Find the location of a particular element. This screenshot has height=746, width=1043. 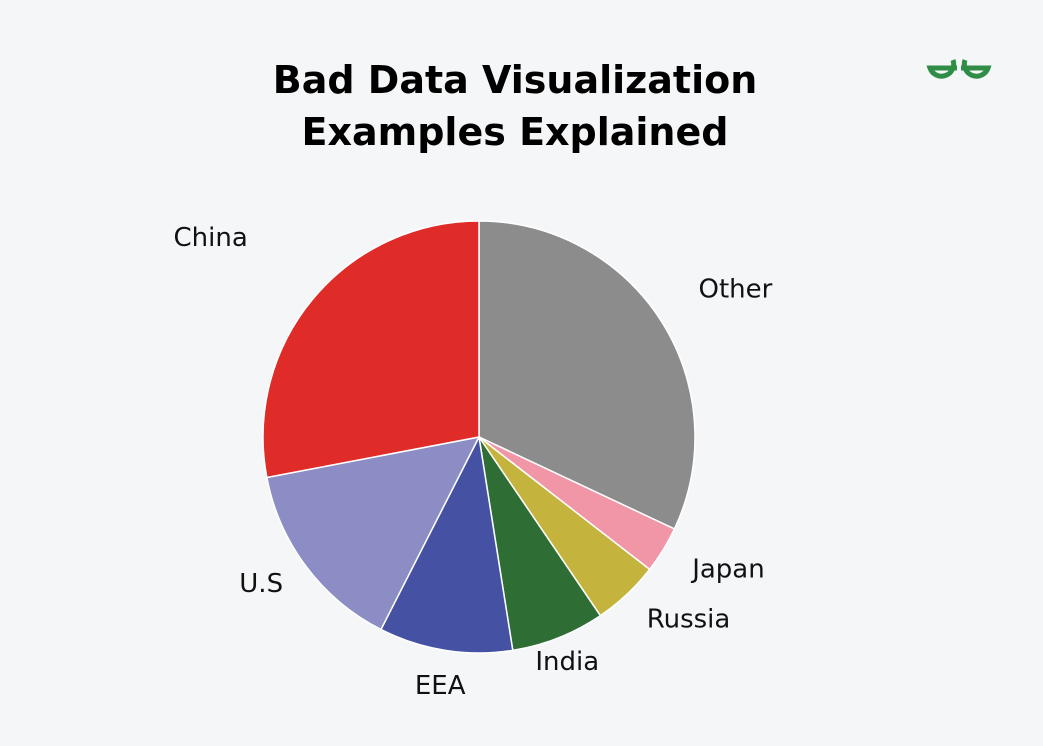

gfg-logo-icon is located at coordinates (959, 69).